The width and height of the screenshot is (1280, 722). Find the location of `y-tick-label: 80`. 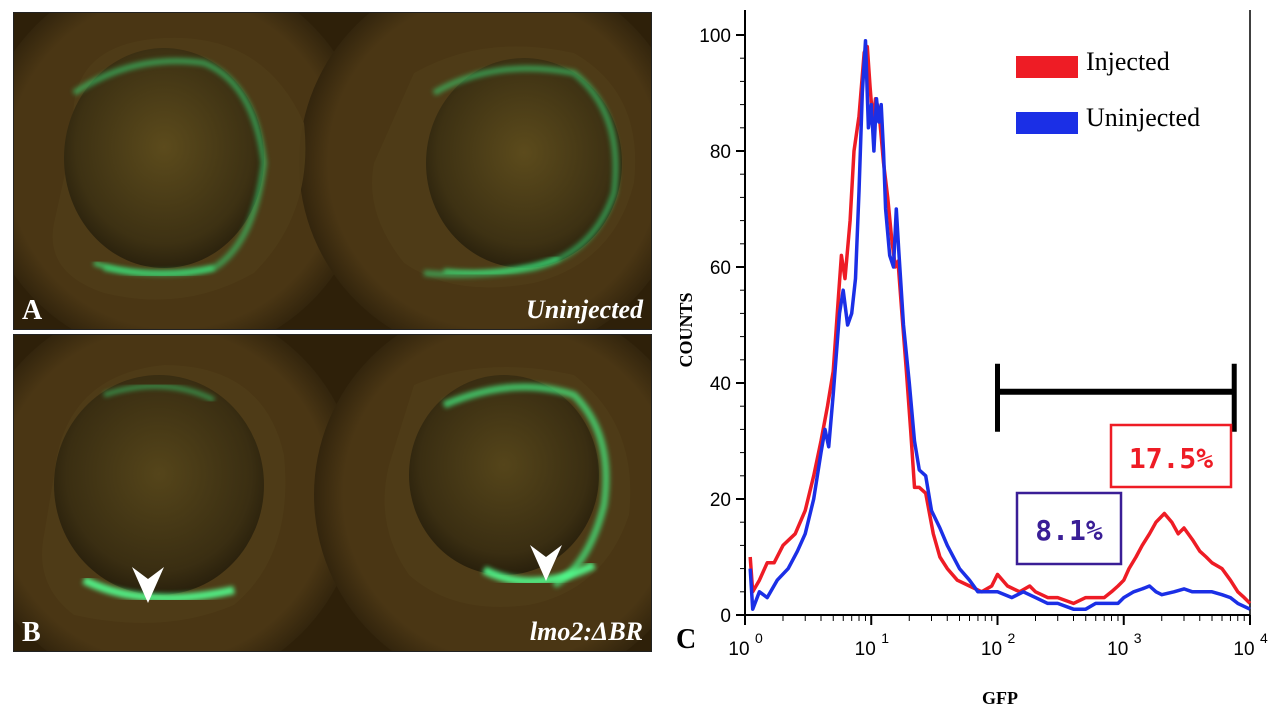

y-tick-label: 80 is located at coordinates (720, 152).